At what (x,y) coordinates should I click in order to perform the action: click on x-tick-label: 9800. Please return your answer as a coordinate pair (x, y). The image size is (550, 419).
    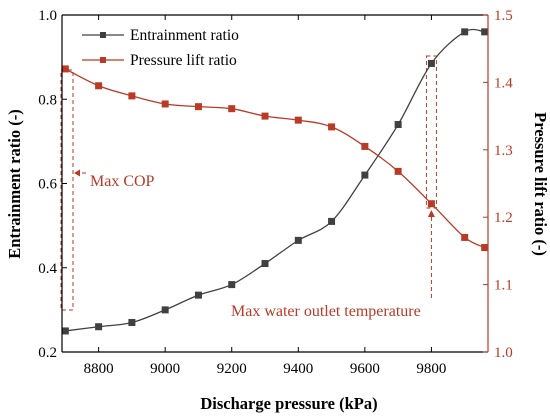
    Looking at the image, I should click on (431, 369).